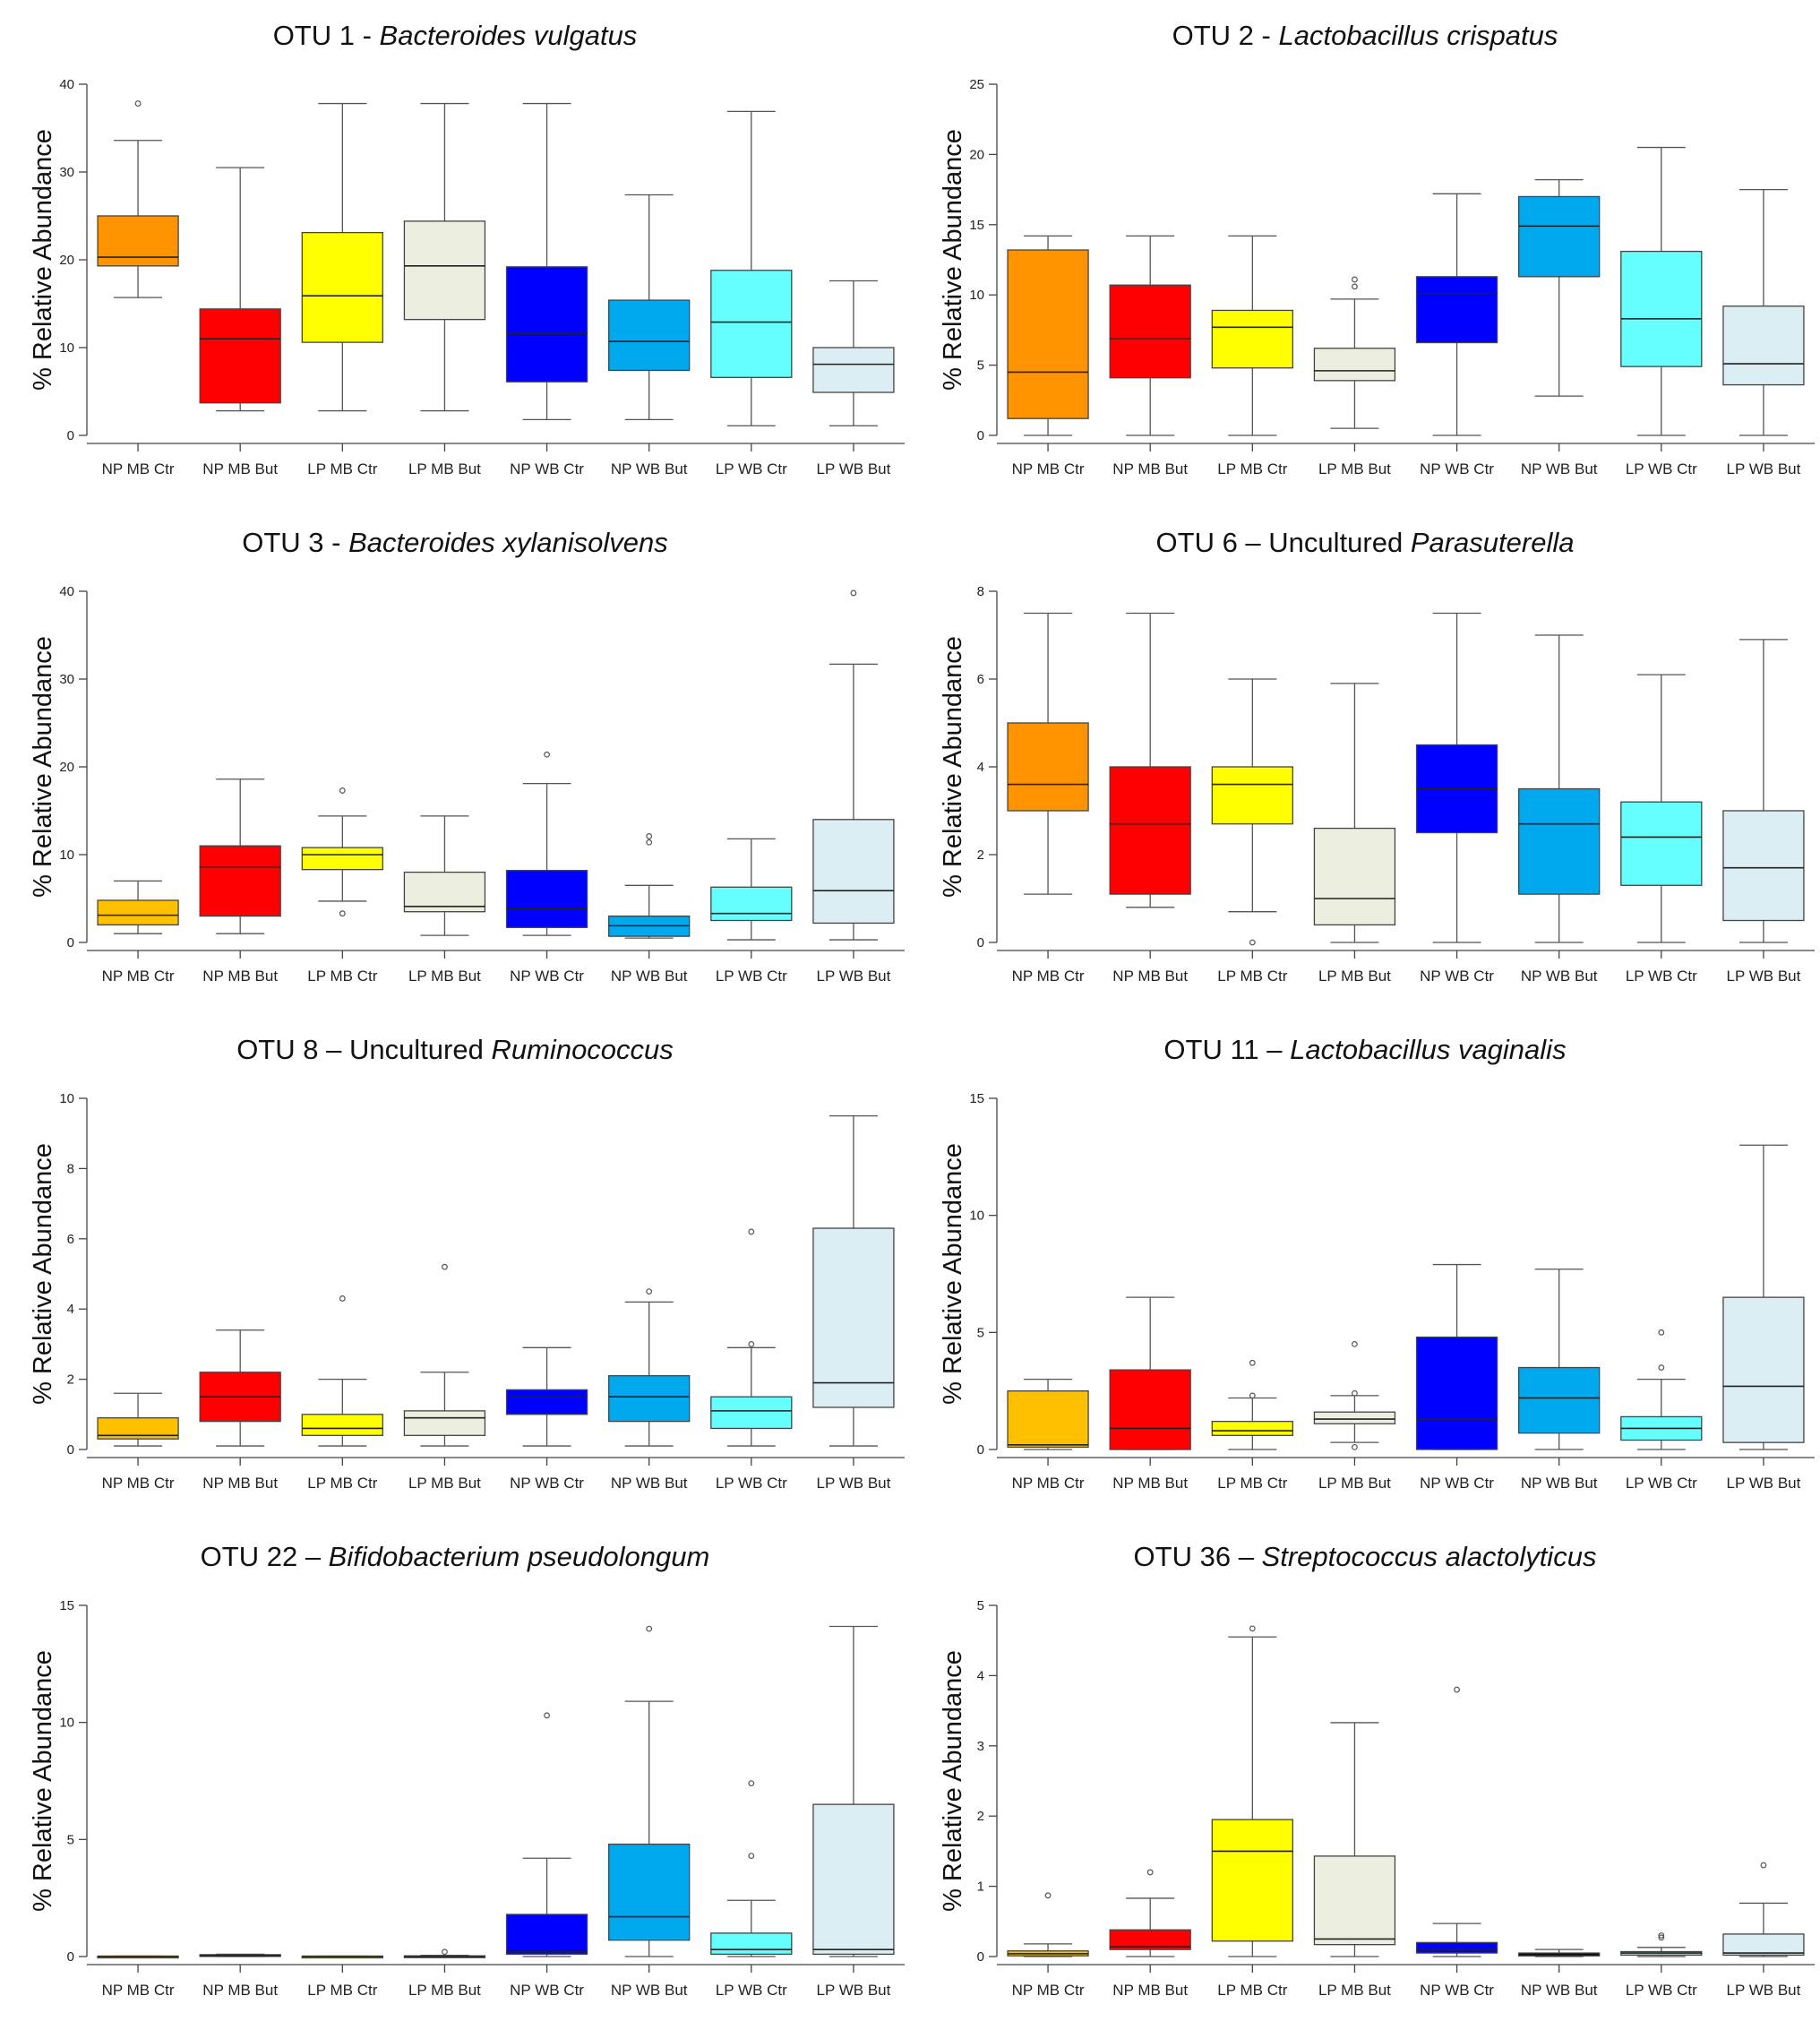 The image size is (1820, 2030). What do you see at coordinates (66, 1605) in the screenshot?
I see `y-tick-label: 15` at bounding box center [66, 1605].